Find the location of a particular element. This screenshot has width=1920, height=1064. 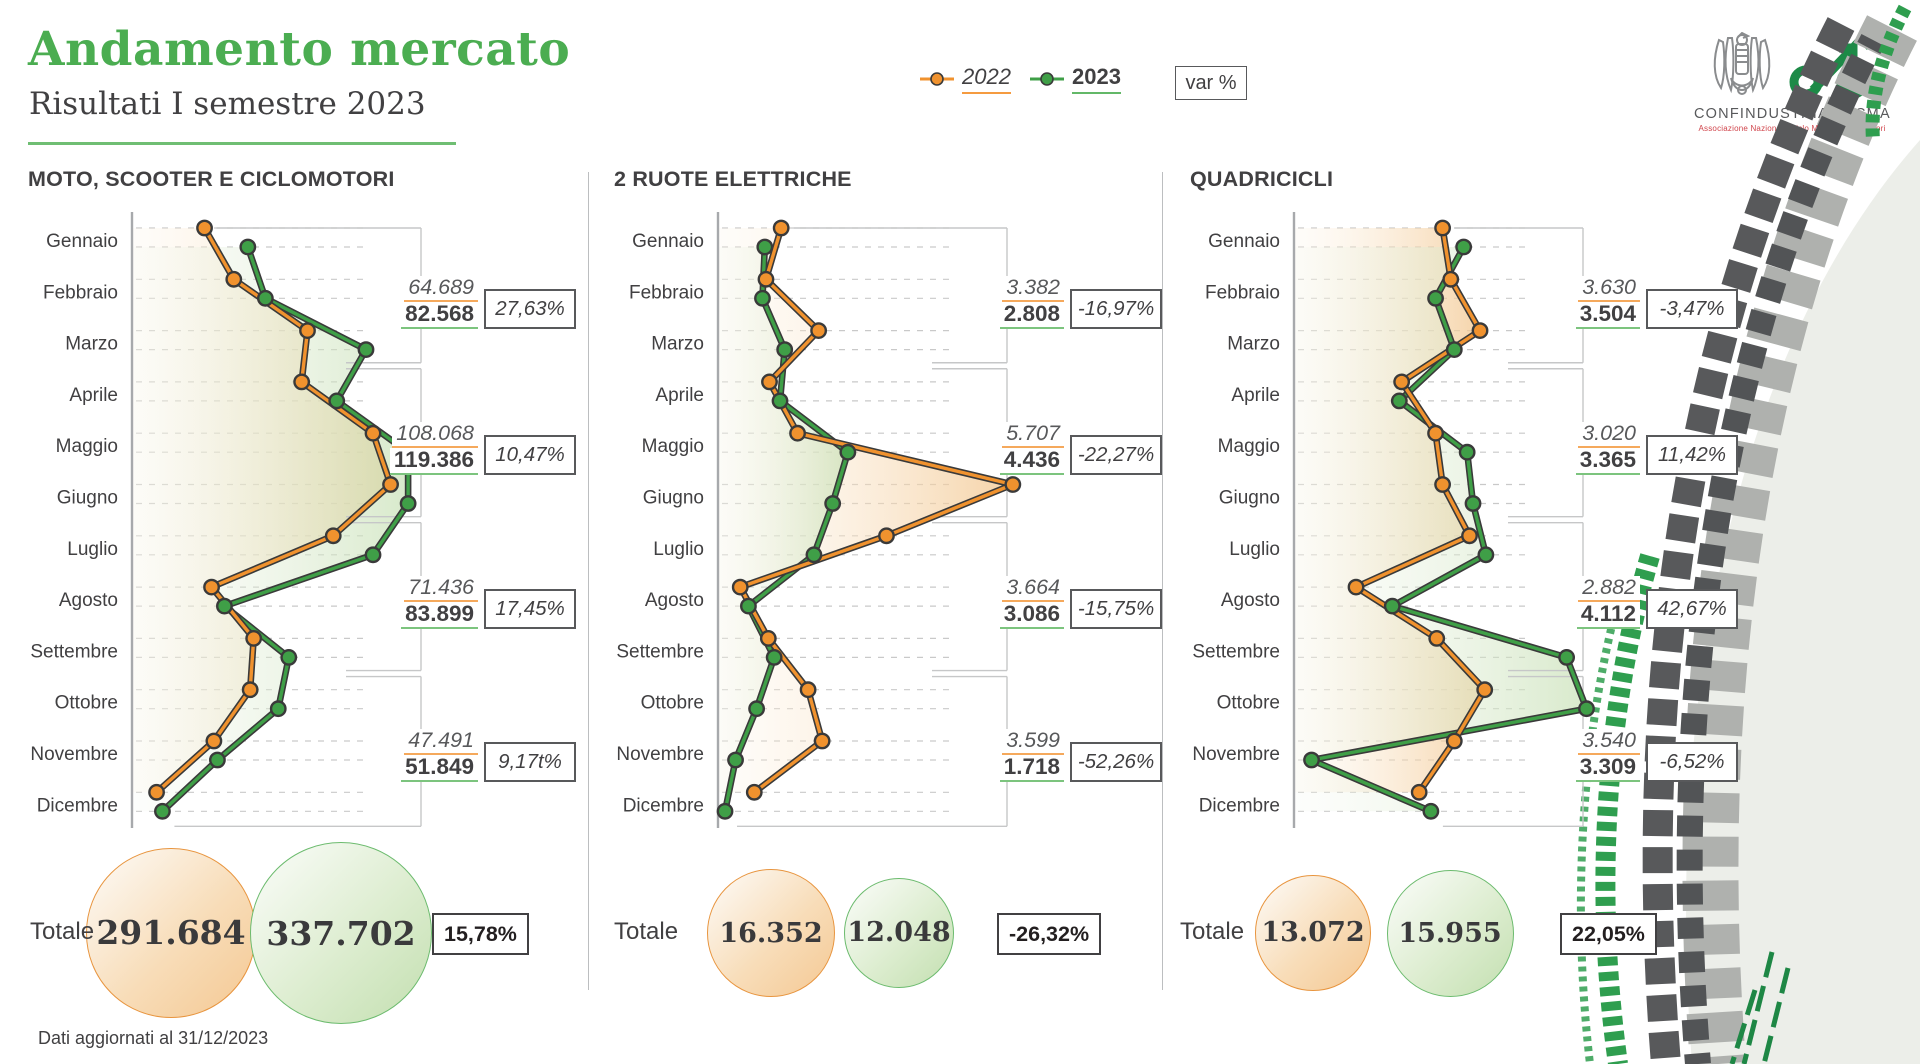

quarter-var-box: -16,97% is located at coordinates (1116, 308).